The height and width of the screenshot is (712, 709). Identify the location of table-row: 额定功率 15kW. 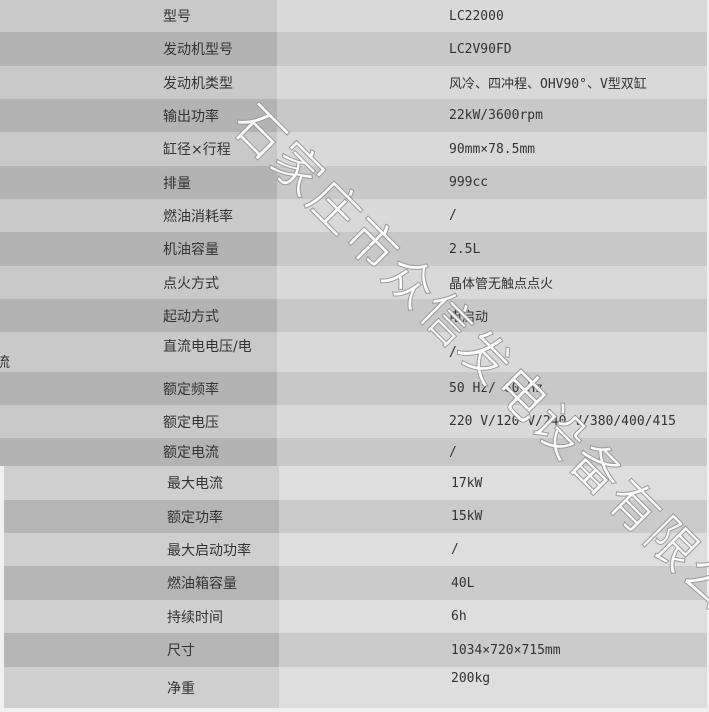
(355, 516).